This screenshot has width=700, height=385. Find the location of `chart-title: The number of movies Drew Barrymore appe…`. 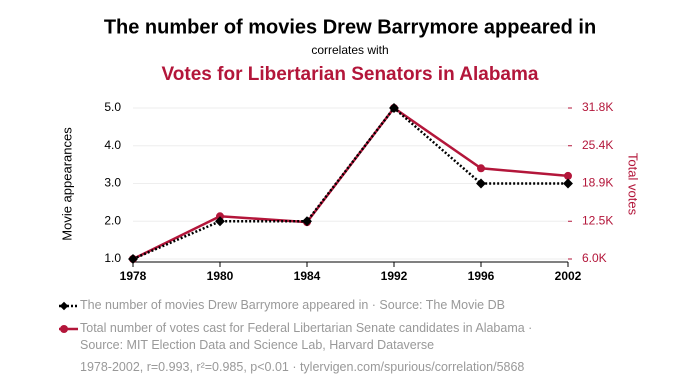

chart-title: The number of movies Drew Barrymore appe… is located at coordinates (350, 27).